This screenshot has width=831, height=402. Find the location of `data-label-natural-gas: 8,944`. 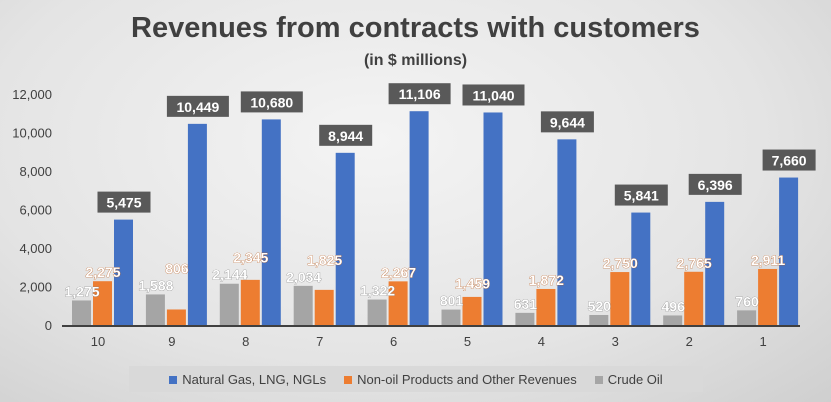

data-label-natural-gas: 8,944 is located at coordinates (345, 136).